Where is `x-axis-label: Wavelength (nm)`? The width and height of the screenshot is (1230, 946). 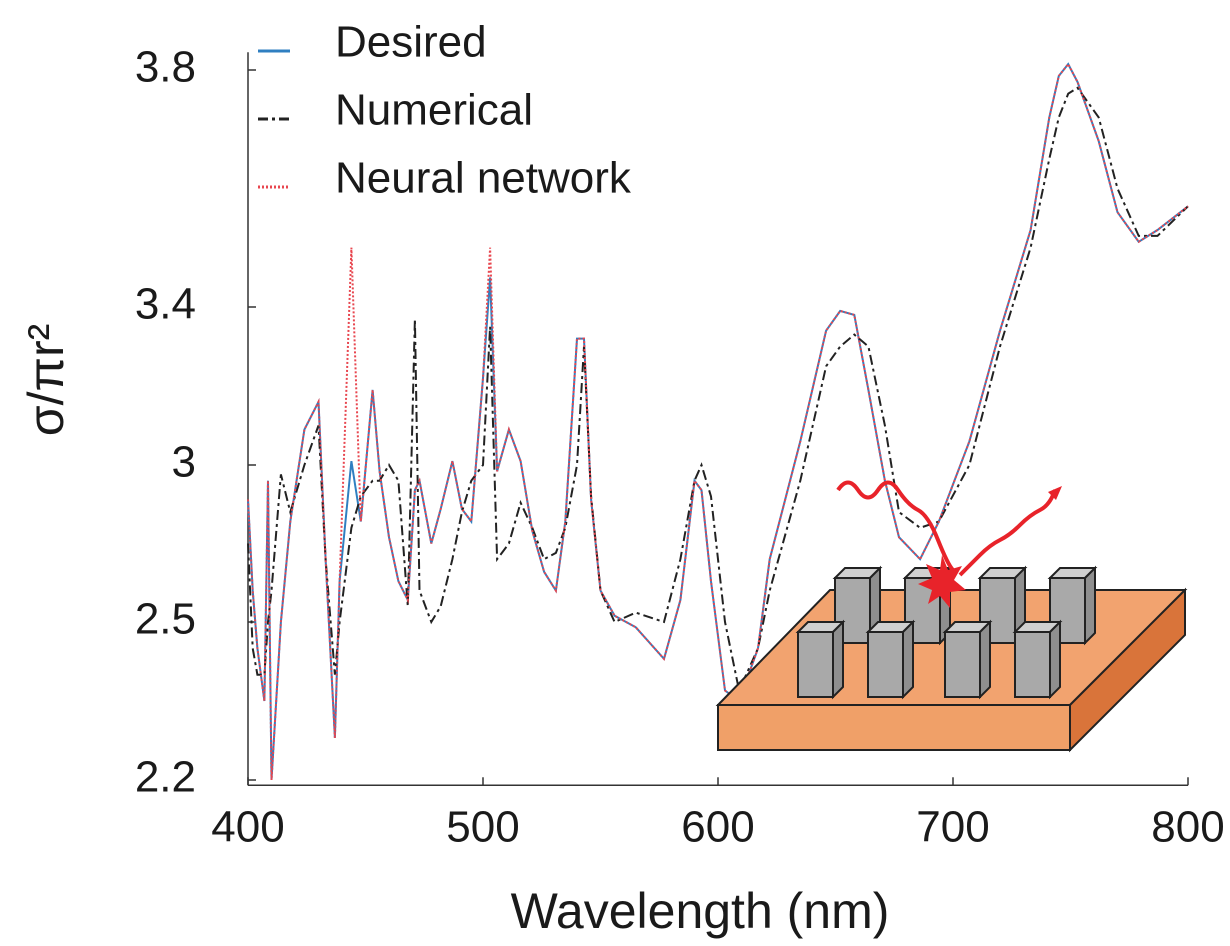
x-axis-label: Wavelength (nm) is located at coordinates (700, 911).